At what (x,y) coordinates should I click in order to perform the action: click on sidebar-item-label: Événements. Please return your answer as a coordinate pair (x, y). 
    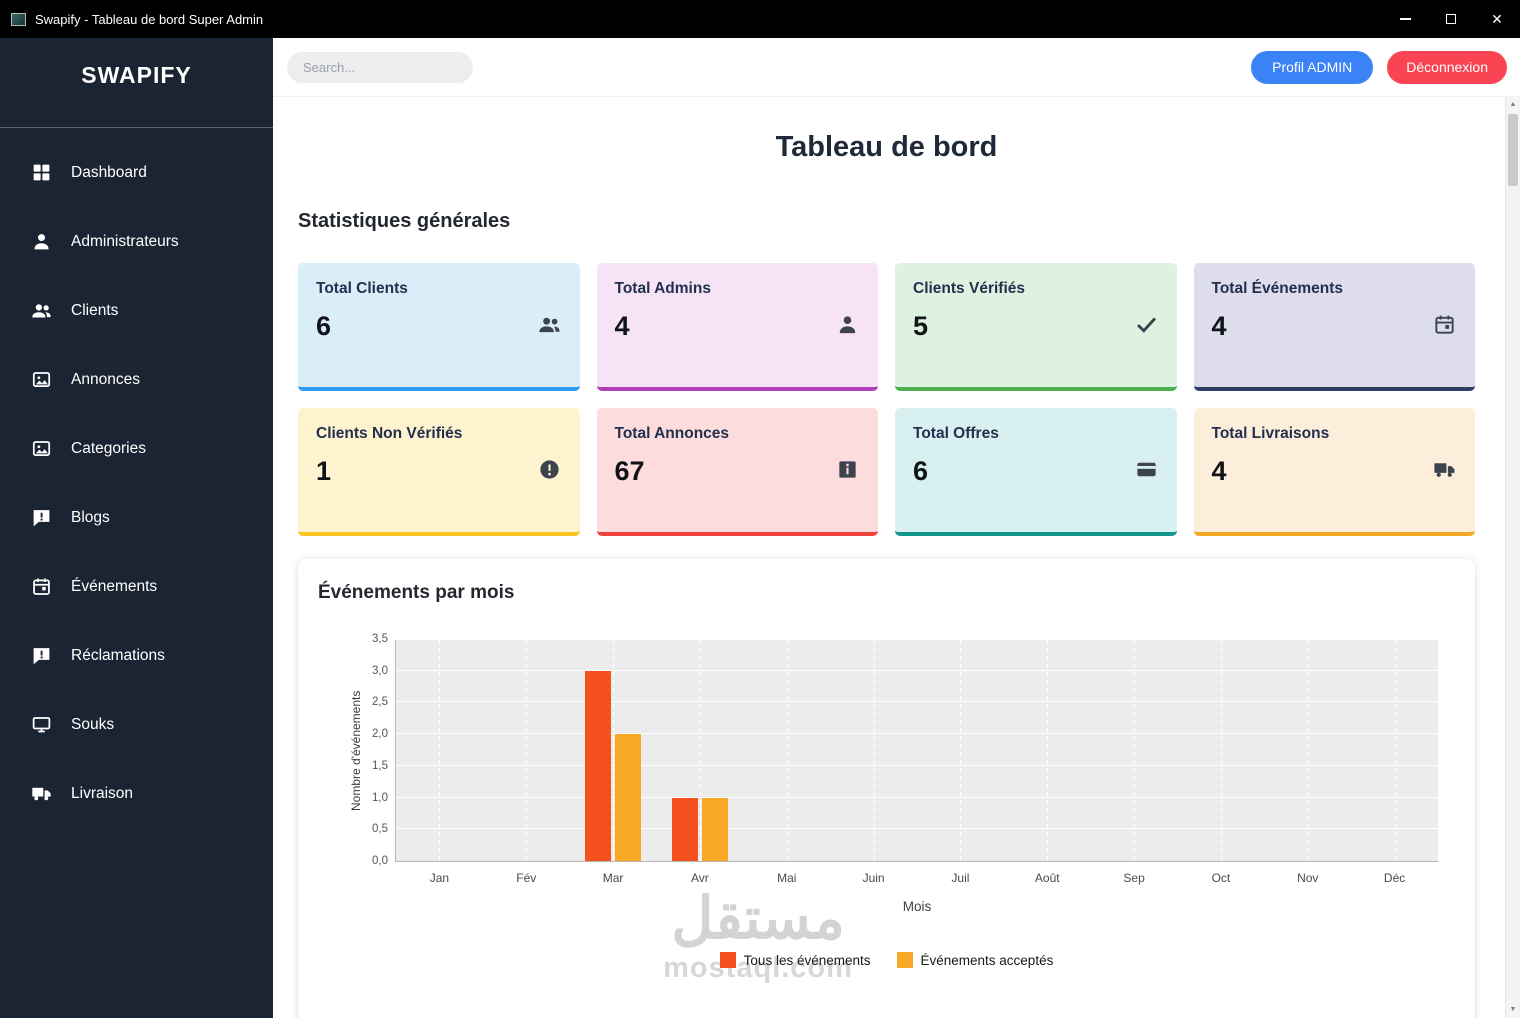
    Looking at the image, I should click on (114, 586).